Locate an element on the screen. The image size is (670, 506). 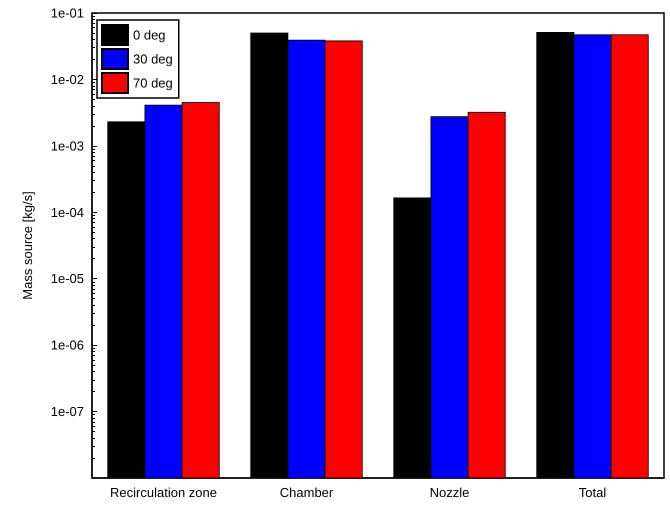
x-tick-label: Recirculation zone is located at coordinates (163, 492).